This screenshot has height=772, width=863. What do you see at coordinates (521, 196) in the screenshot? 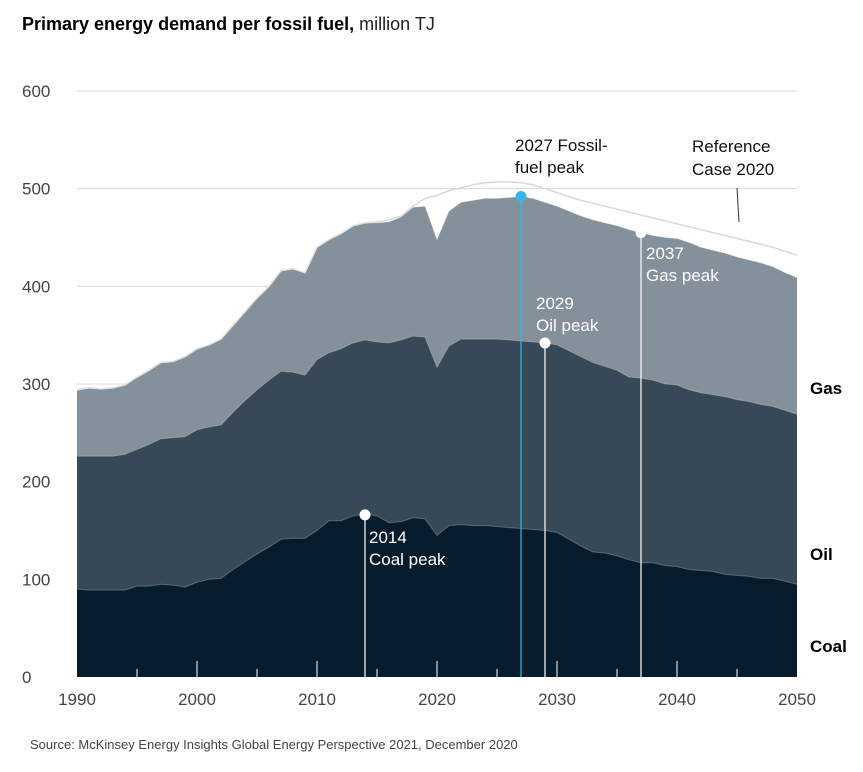
I see `peak-marker-fossil` at bounding box center [521, 196].